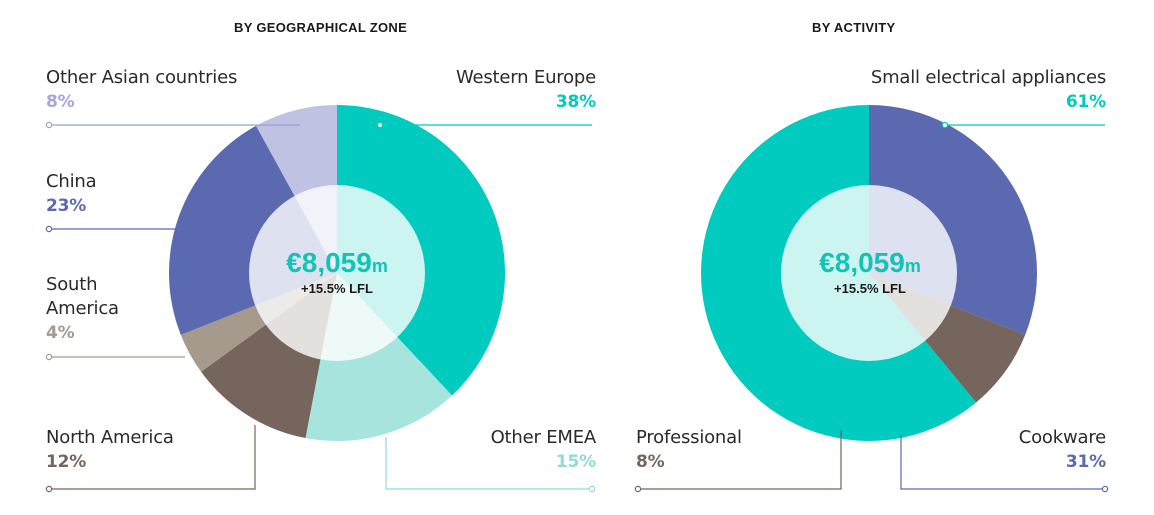  I want to click on center-total-activity: €8,059m +15.5% LFL, so click(870, 272).